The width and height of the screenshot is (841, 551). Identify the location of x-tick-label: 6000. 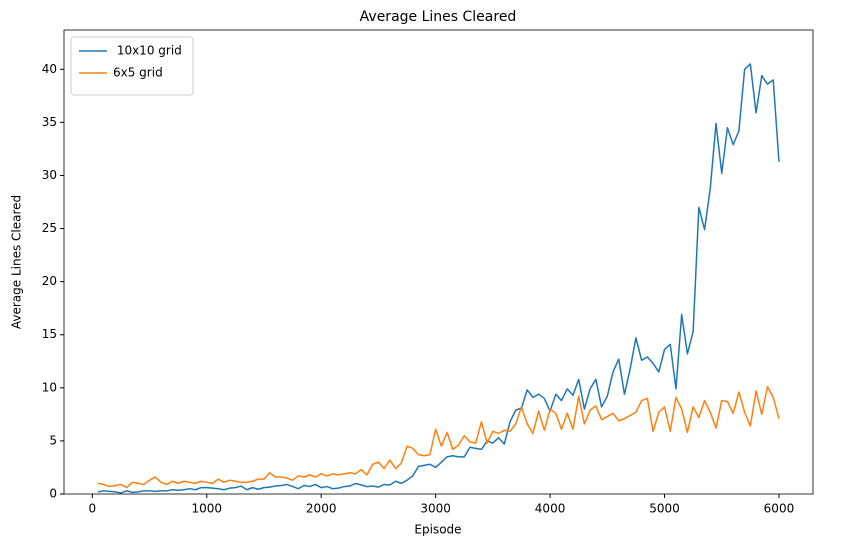
(779, 509).